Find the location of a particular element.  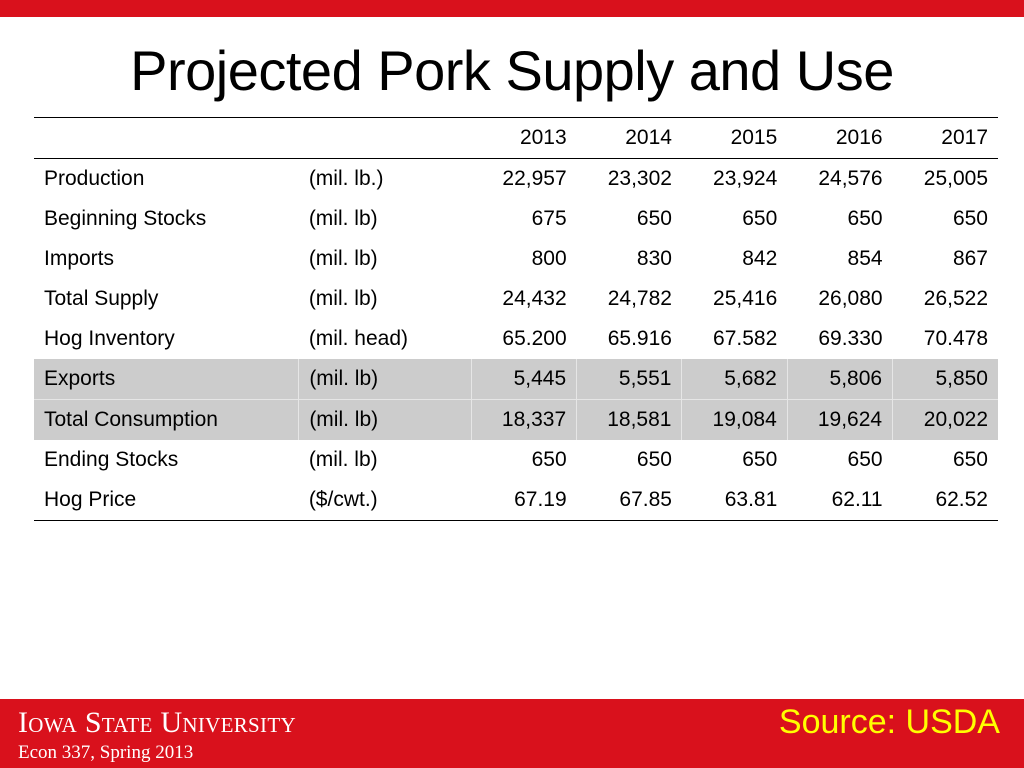

row-label: Beginning Stocks is located at coordinates (125, 218).